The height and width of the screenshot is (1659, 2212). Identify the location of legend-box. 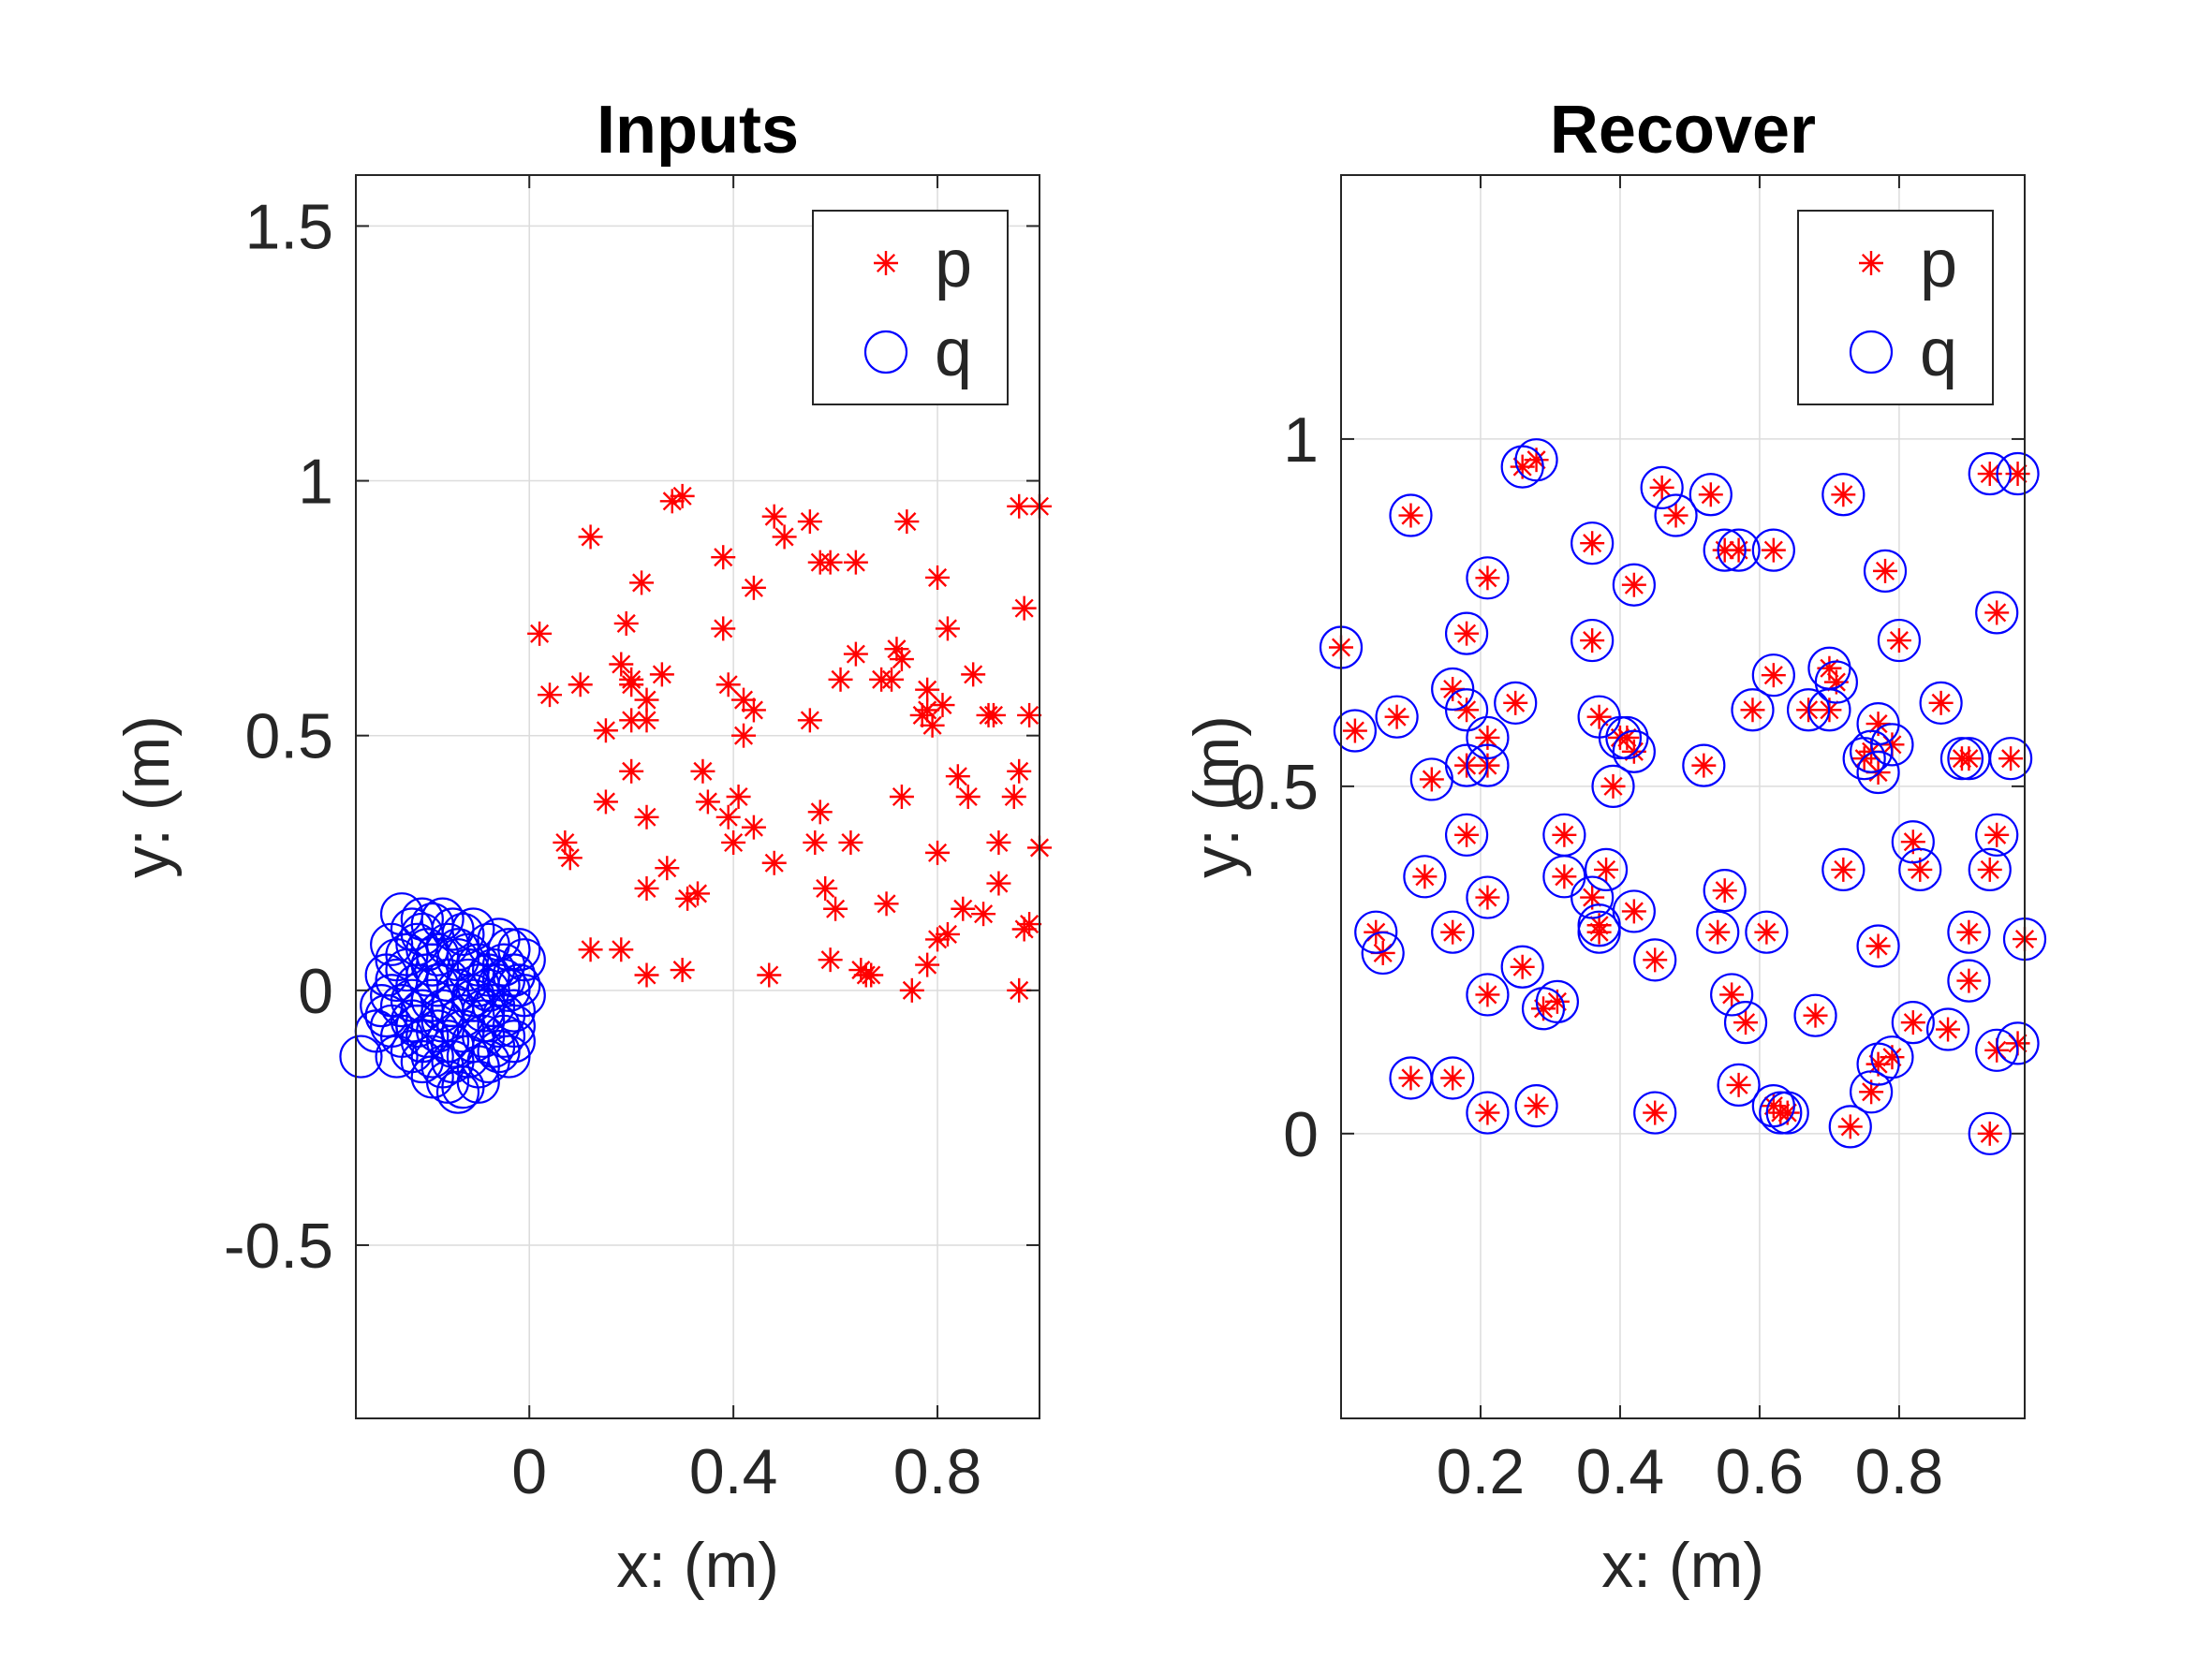
(911, 307).